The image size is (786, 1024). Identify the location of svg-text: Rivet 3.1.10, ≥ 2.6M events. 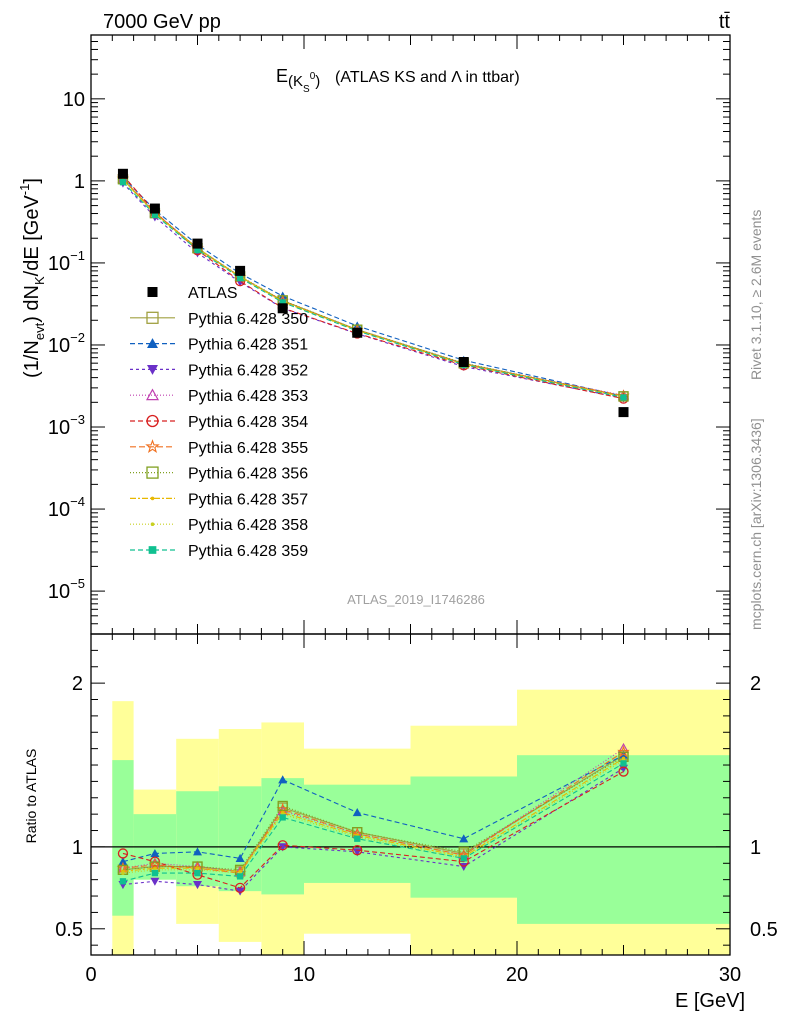
(756, 295).